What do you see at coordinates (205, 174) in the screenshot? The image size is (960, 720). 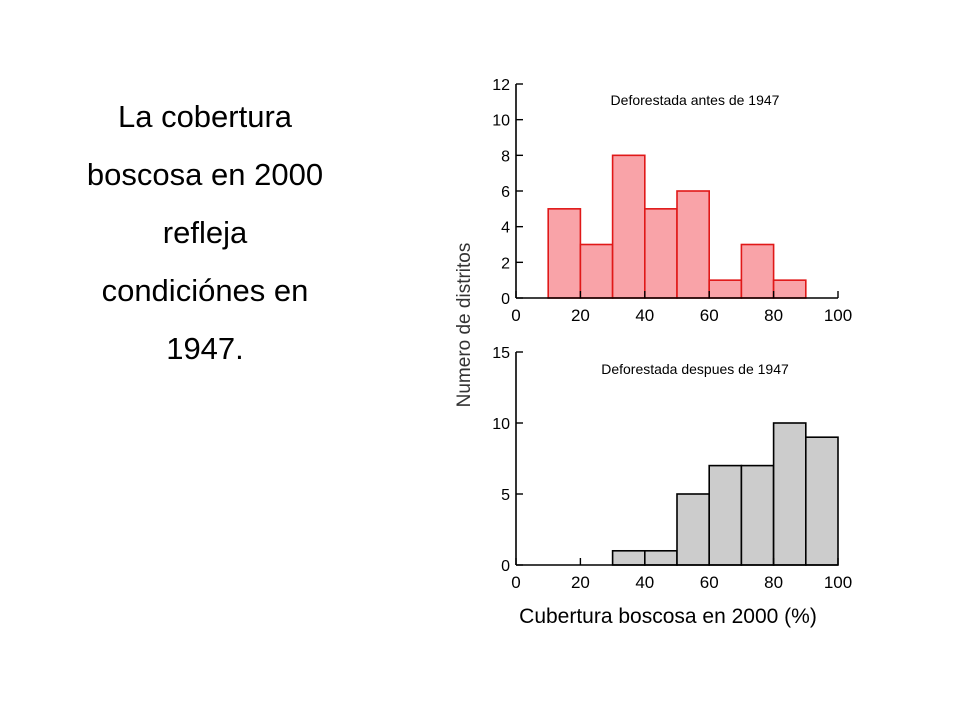 I see `slide-text-line: boscosa en 2000` at bounding box center [205, 174].